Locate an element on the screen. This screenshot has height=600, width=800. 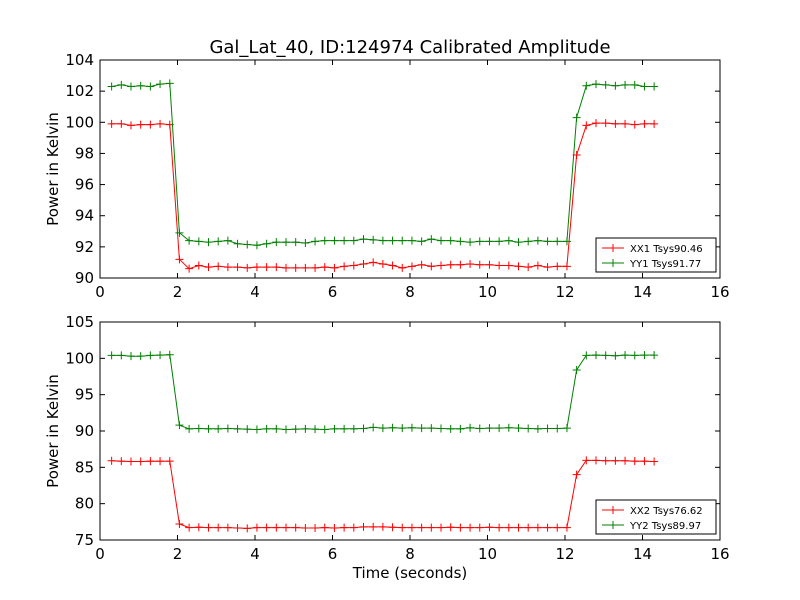
y-tick-label: 75 is located at coordinates (84, 540).